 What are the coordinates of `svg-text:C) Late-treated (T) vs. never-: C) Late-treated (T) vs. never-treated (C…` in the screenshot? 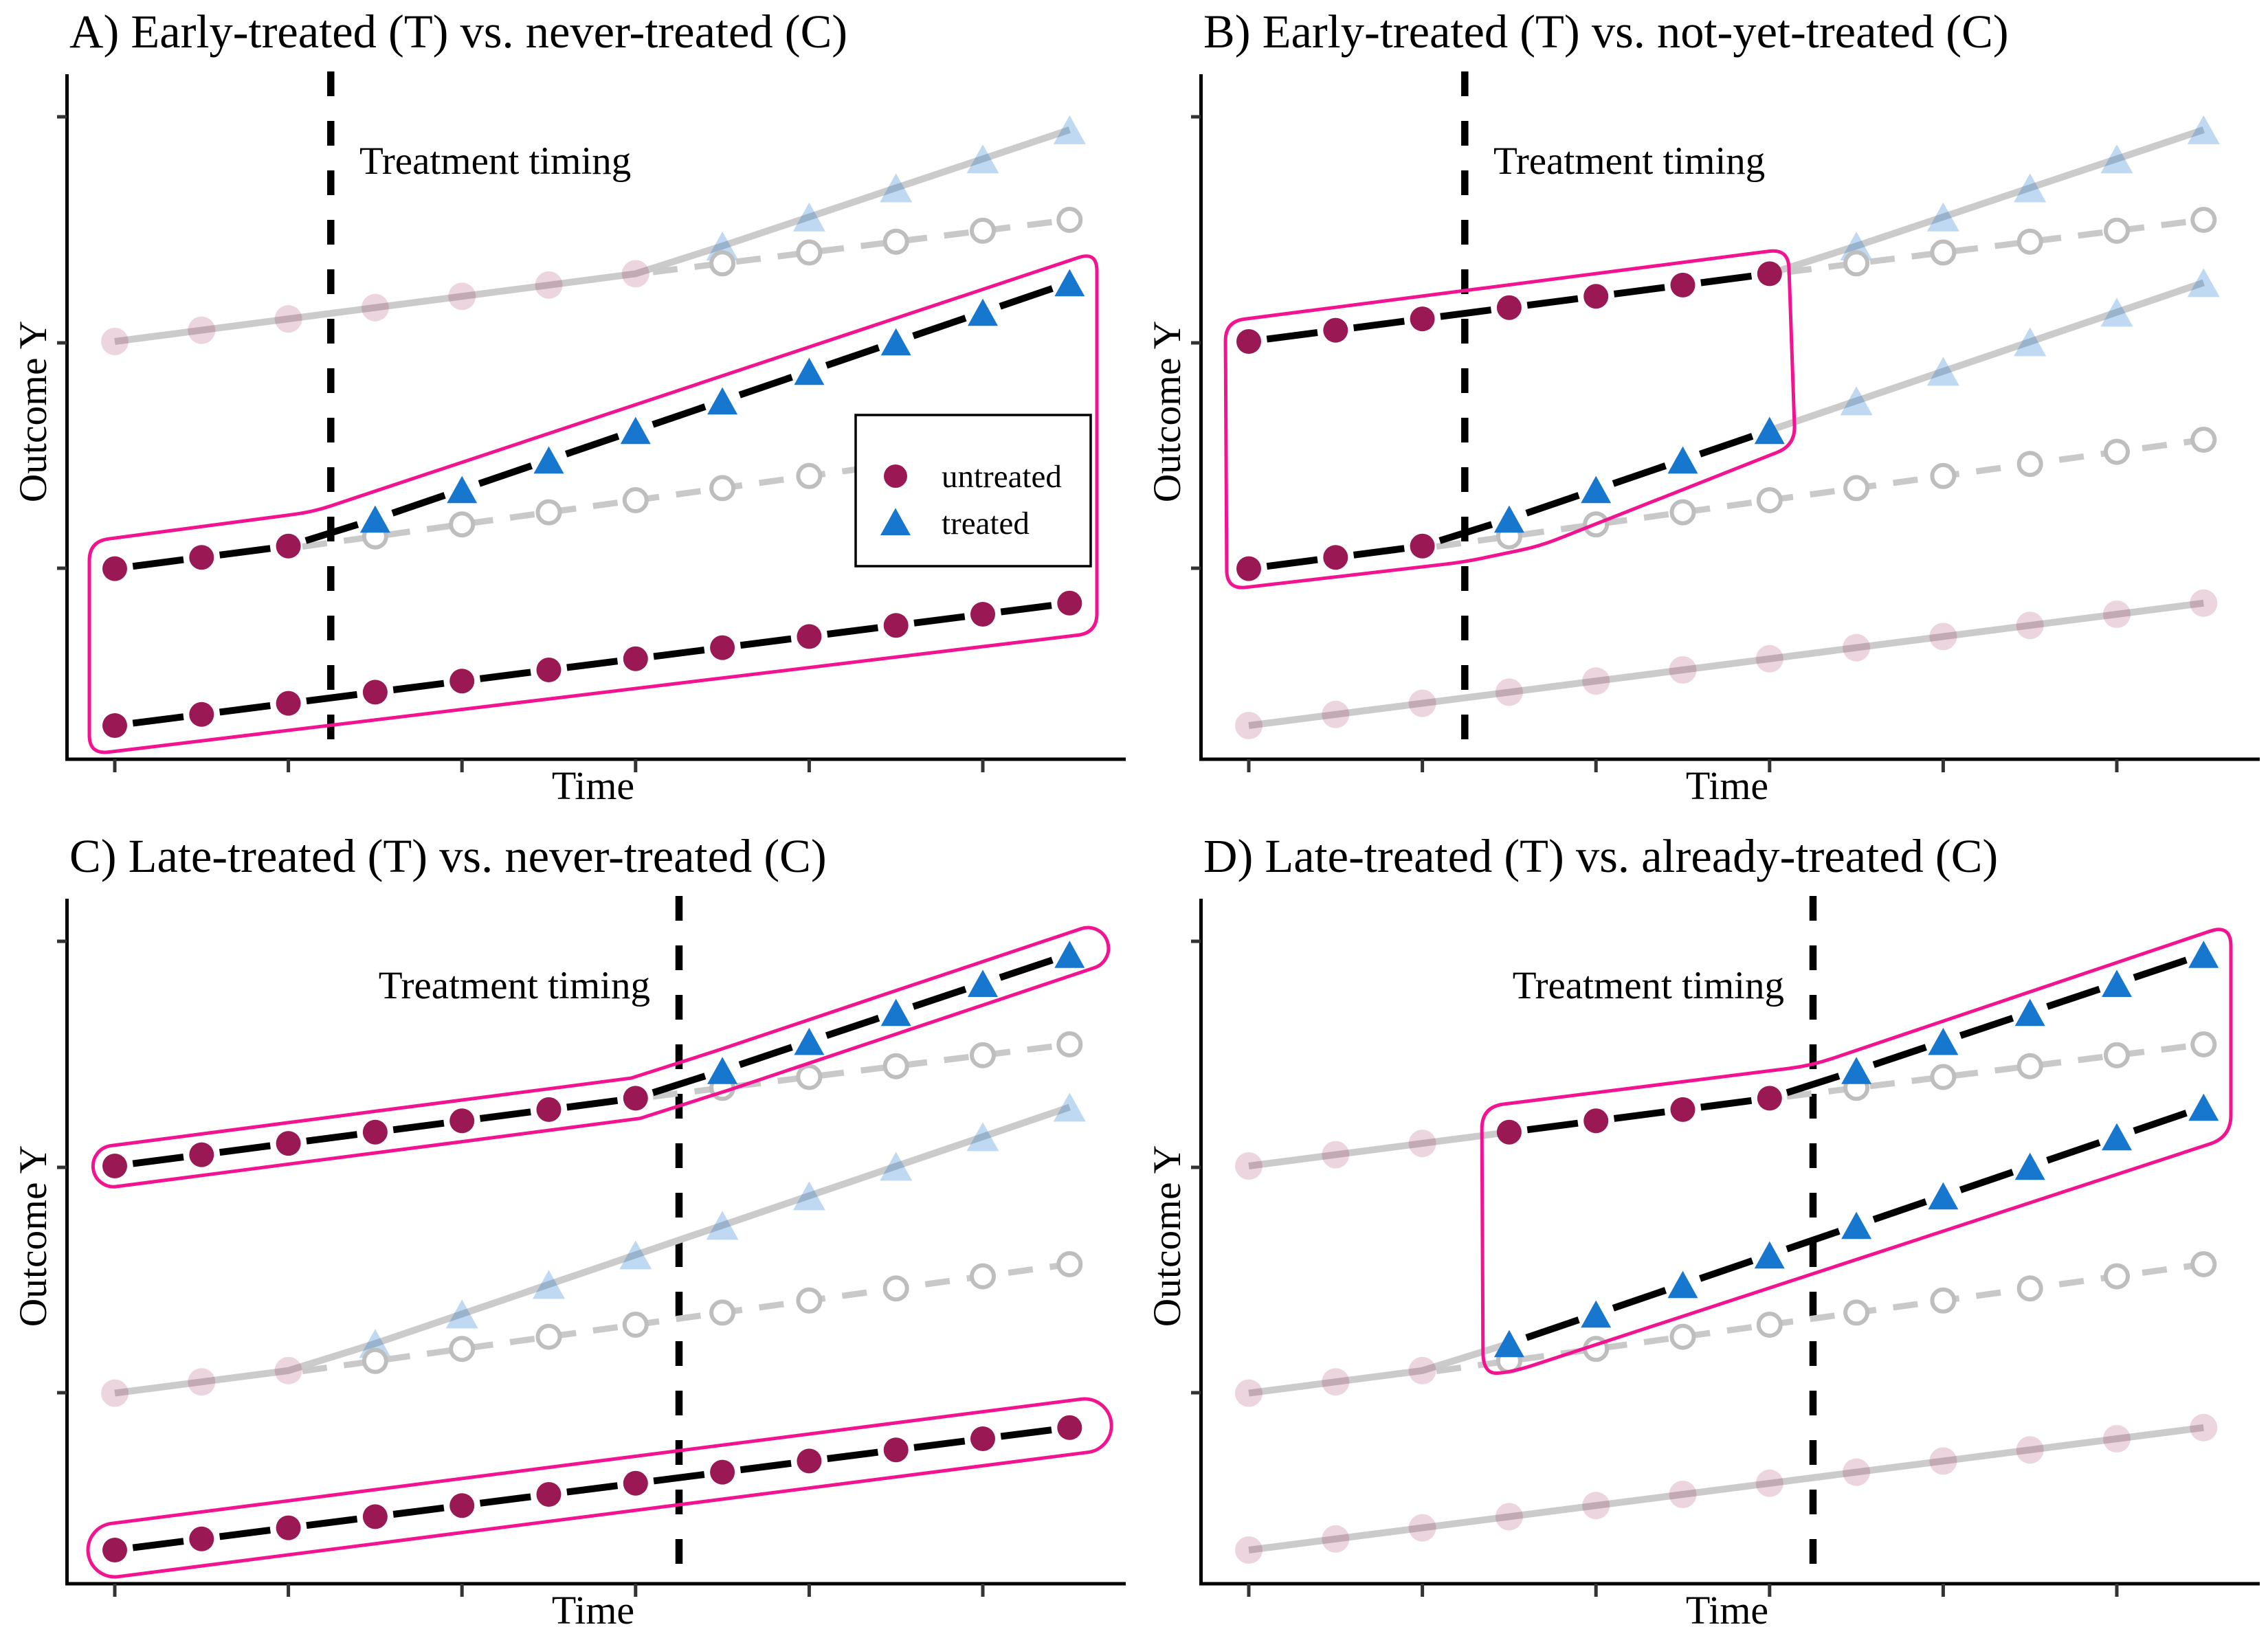 It's located at (448, 856).